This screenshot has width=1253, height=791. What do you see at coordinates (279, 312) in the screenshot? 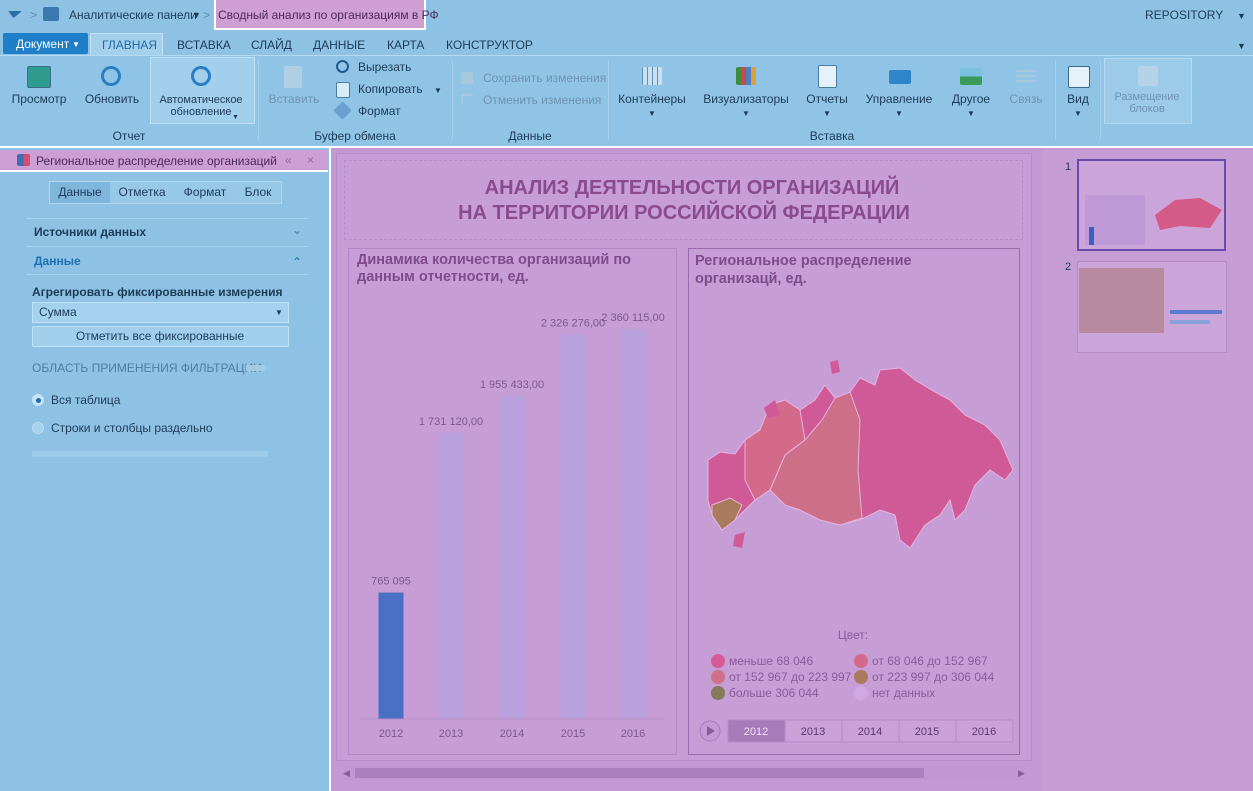
I see `select-arrow: ▼` at bounding box center [279, 312].